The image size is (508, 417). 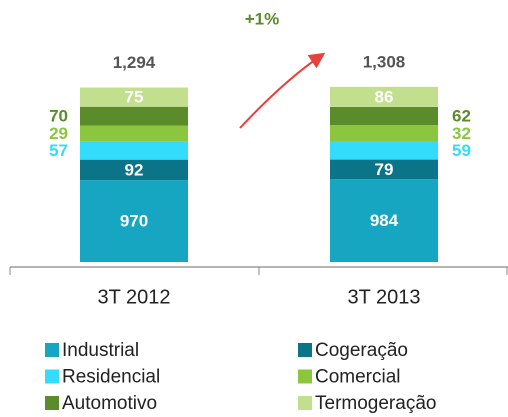 I want to click on legend-label: Termogeração, so click(x=375, y=403).